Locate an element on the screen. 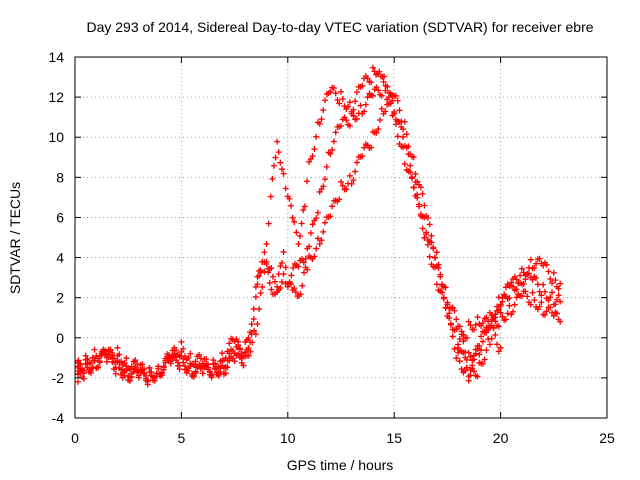 This screenshot has width=640, height=480. y-tick-label: 4 is located at coordinates (60, 258).